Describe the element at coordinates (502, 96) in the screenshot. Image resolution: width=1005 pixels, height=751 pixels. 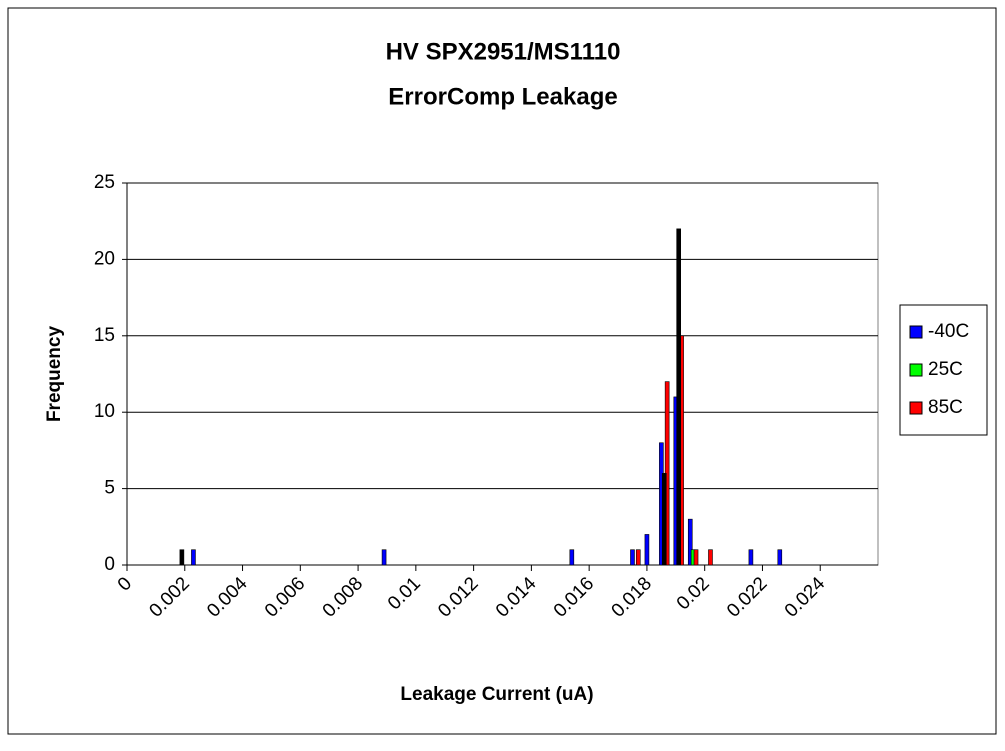
I see `chart-subtitle: ErrorComp Leakage` at that location.